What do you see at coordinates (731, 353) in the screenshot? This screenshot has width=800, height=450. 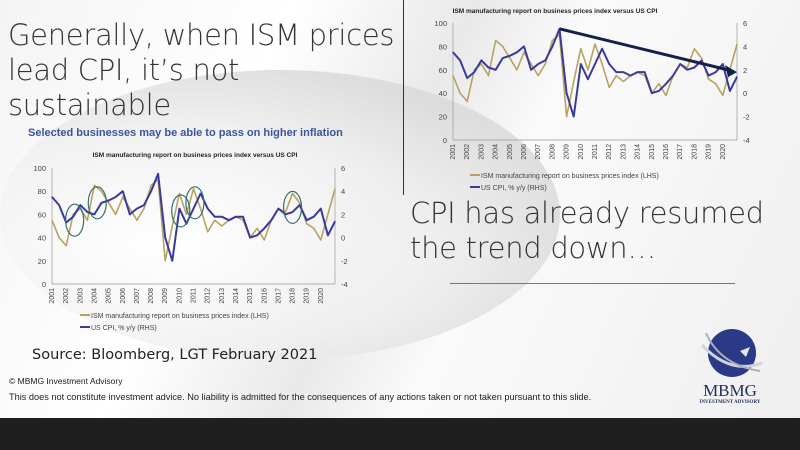 I see `mbmg-globe-logo-icon` at bounding box center [731, 353].